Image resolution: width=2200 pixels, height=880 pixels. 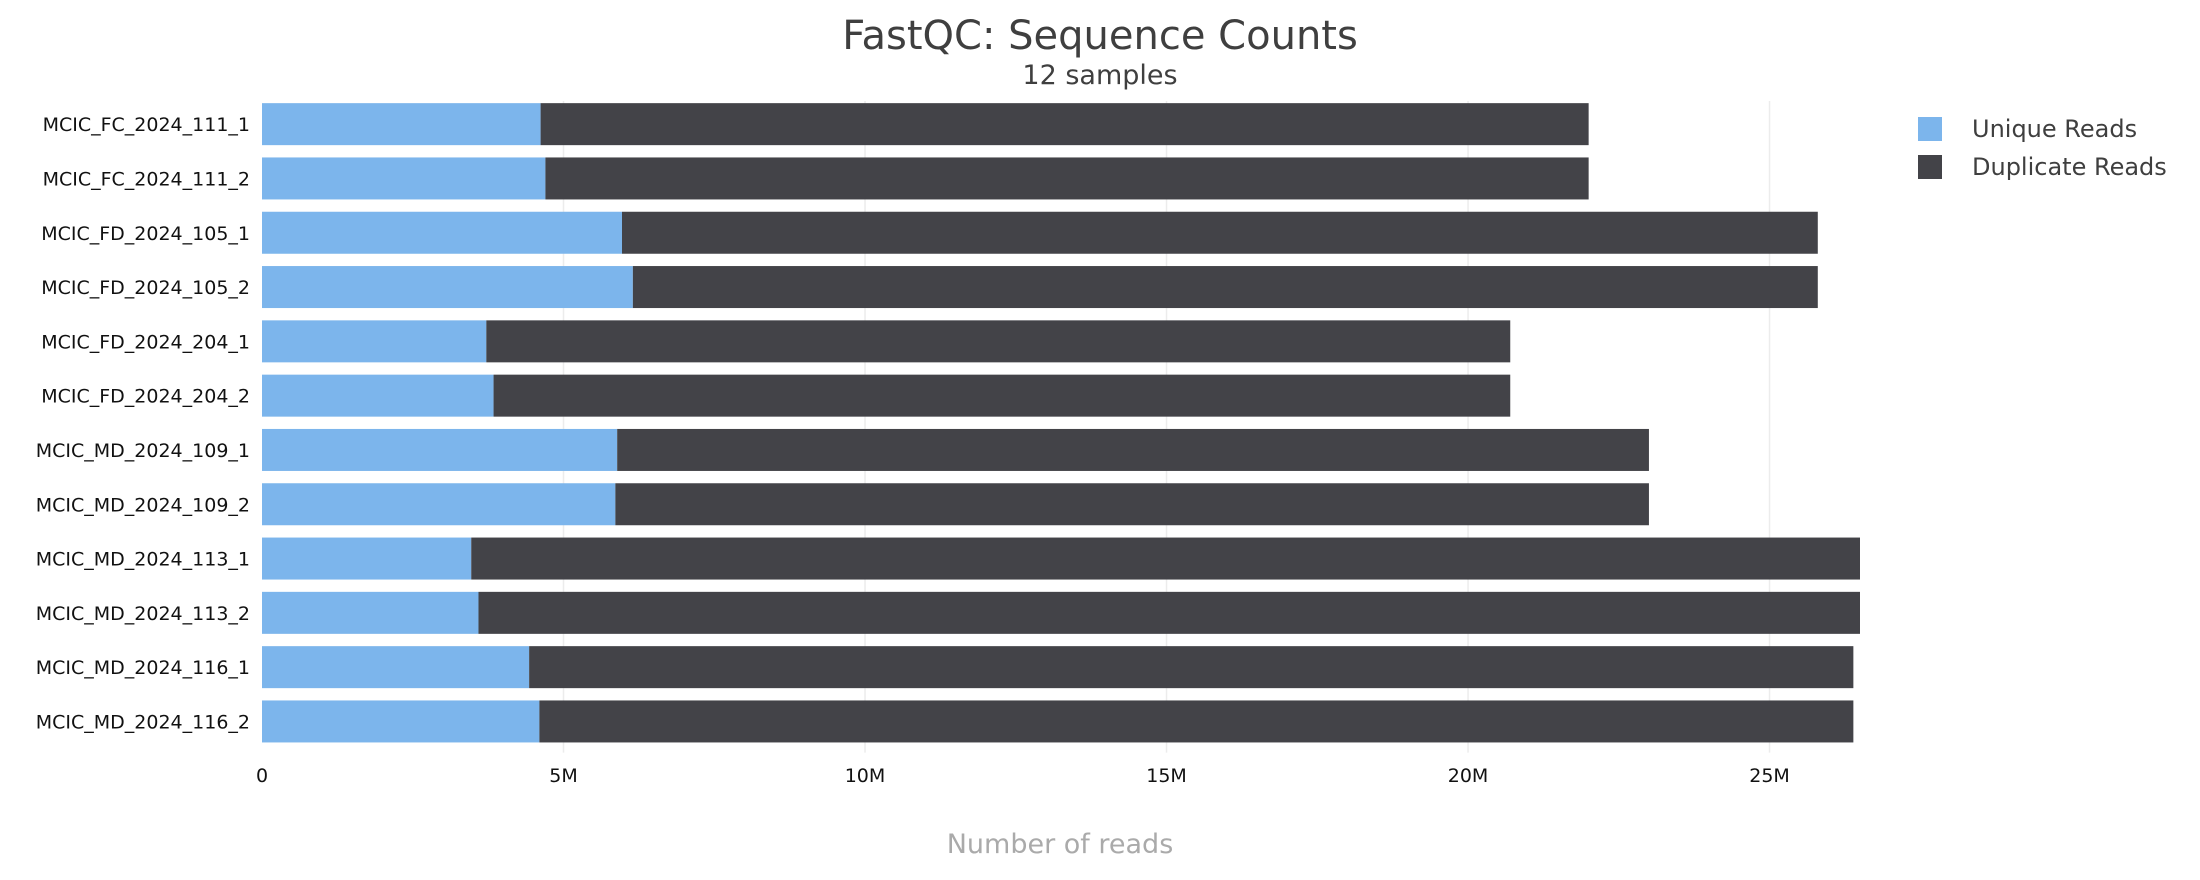 I want to click on x-tick-label: 5M, so click(x=563, y=776).